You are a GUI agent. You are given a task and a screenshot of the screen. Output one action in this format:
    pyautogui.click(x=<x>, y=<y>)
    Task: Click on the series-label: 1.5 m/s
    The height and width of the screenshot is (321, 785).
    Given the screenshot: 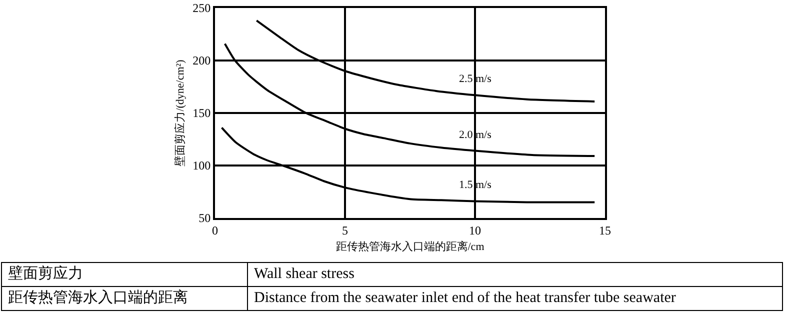 What is the action you would take?
    pyautogui.click(x=475, y=185)
    